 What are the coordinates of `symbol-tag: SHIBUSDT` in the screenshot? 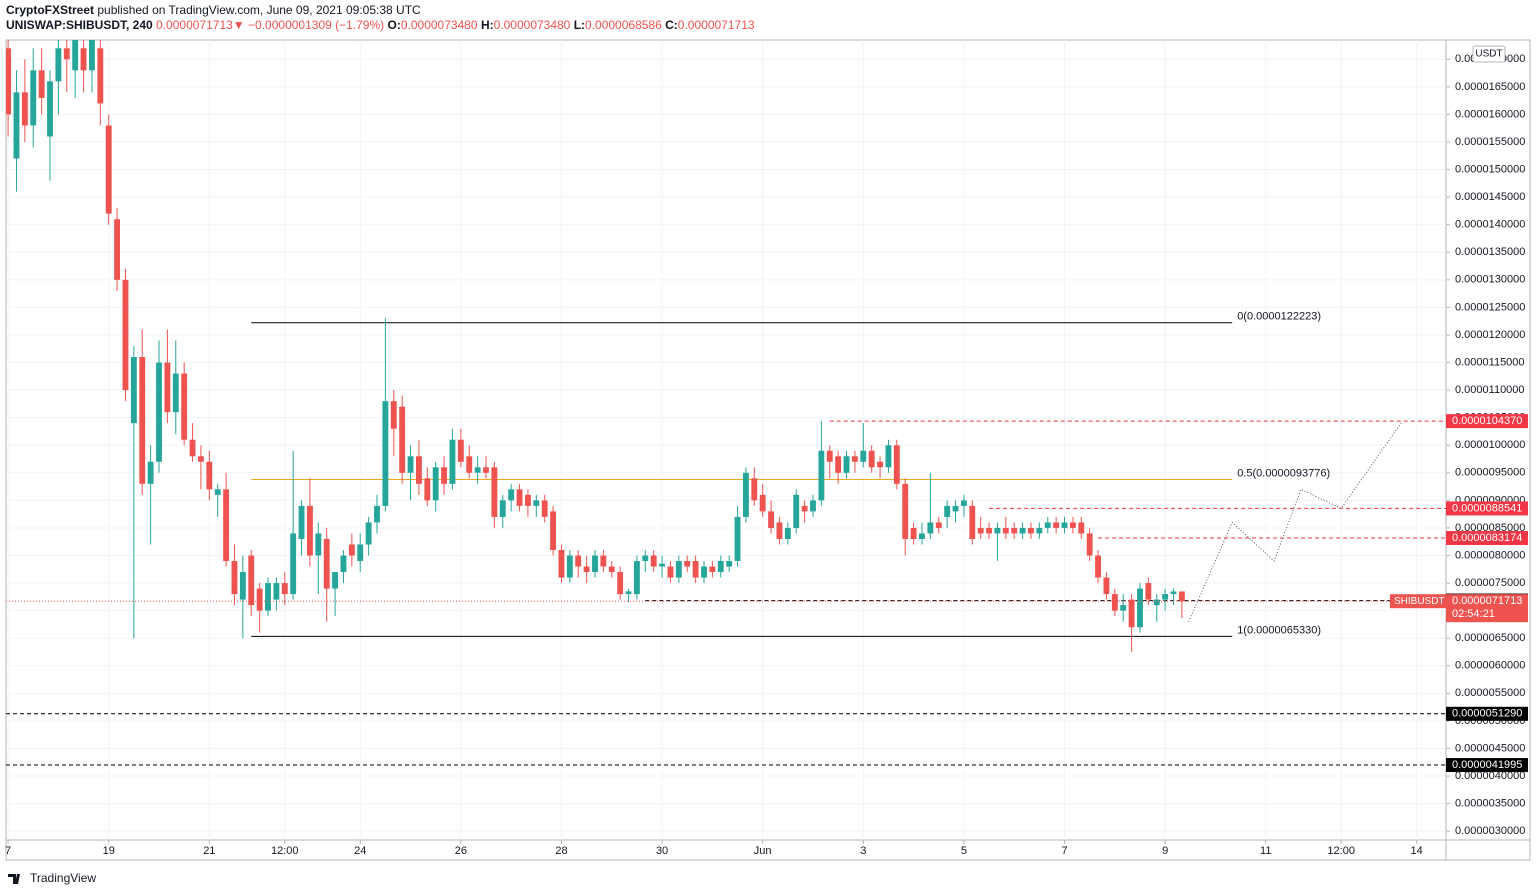 It's located at (1419, 601).